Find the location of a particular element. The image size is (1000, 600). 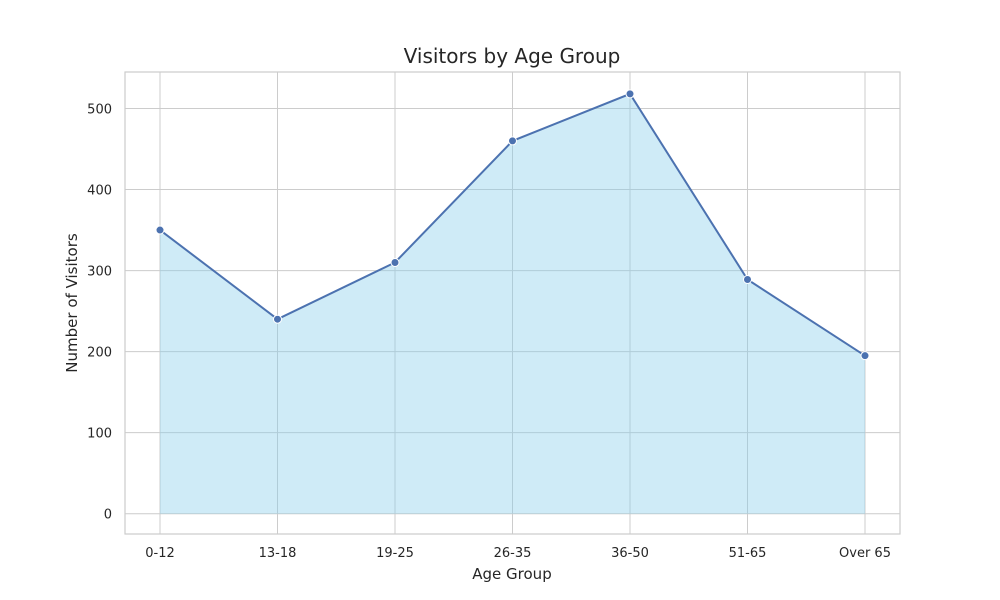

x-tick-label: 13-18 is located at coordinates (278, 553).